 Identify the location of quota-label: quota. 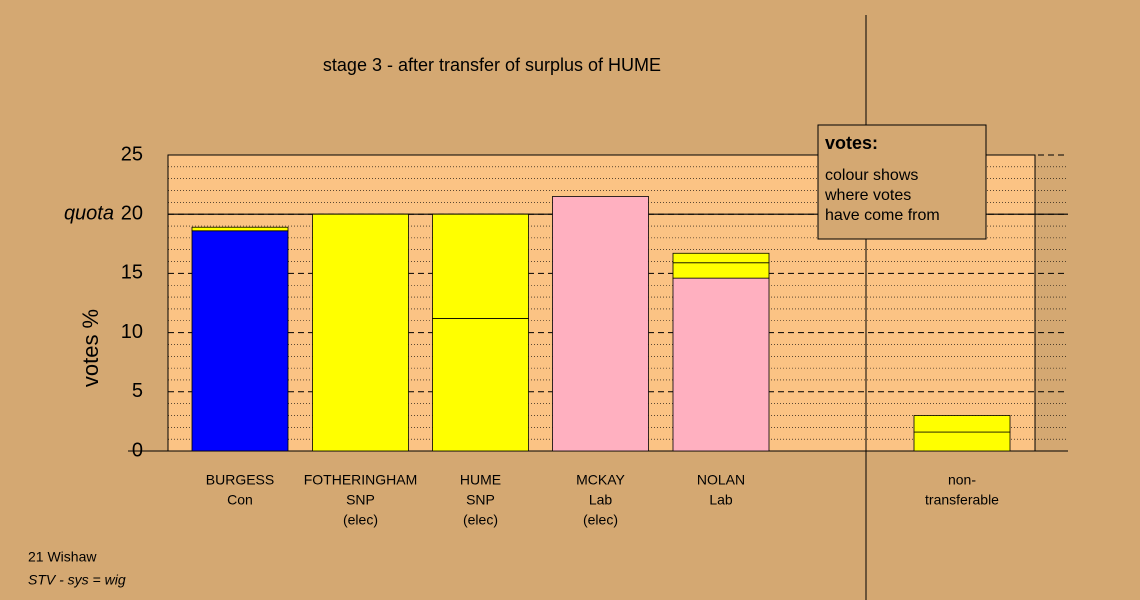
(89, 213).